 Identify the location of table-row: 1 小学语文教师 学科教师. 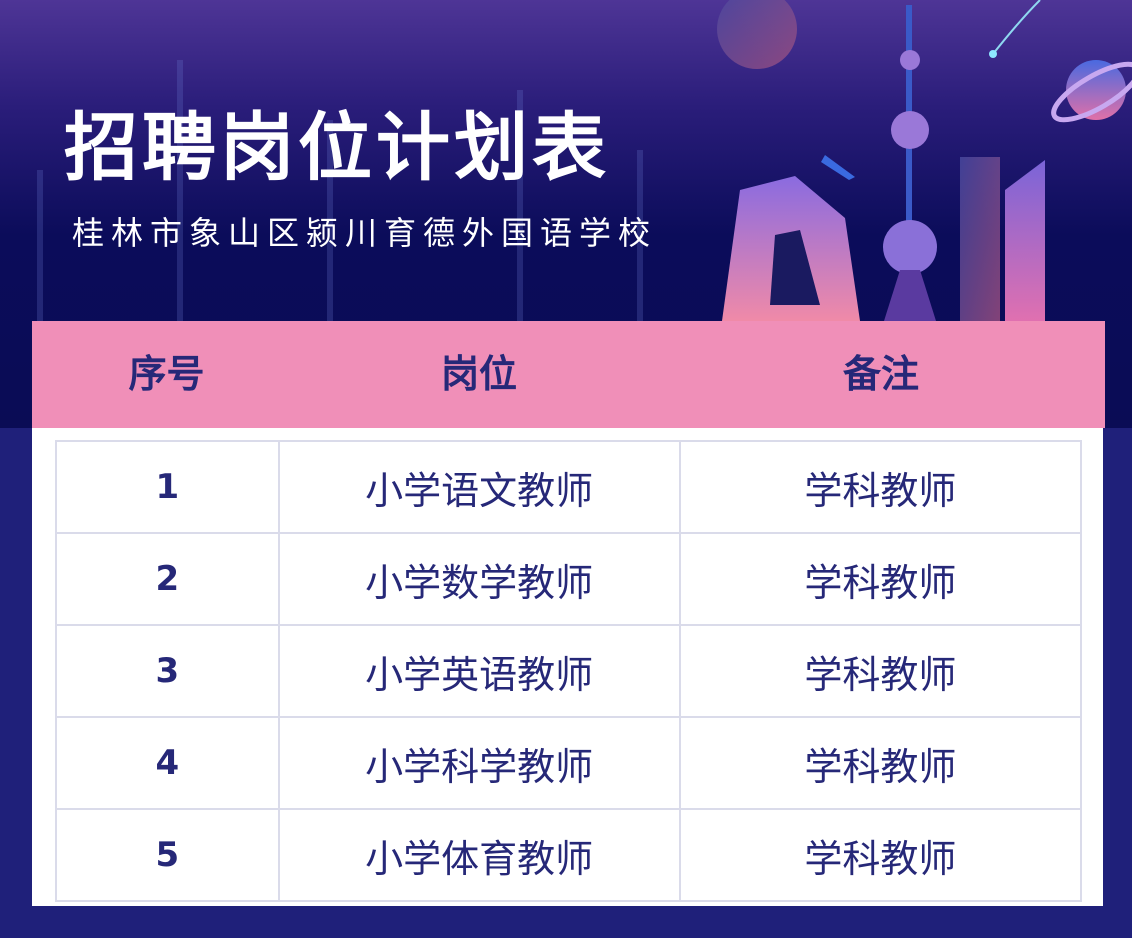
(569, 487).